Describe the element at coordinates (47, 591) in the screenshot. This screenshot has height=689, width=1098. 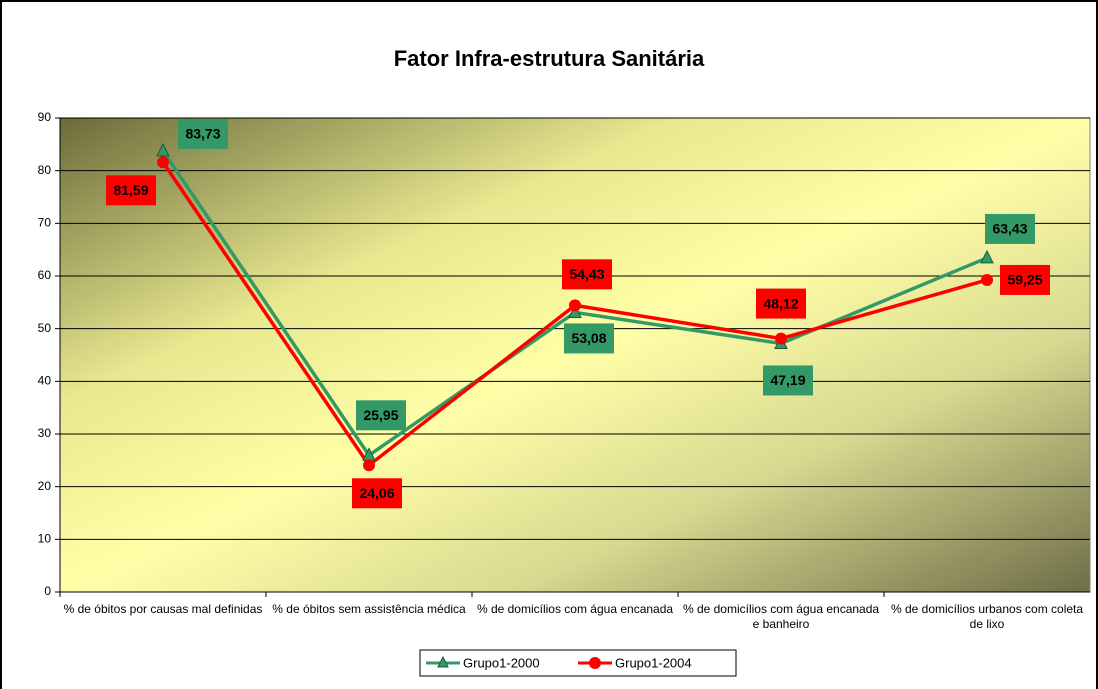
I see `y-tick-label: 0` at that location.